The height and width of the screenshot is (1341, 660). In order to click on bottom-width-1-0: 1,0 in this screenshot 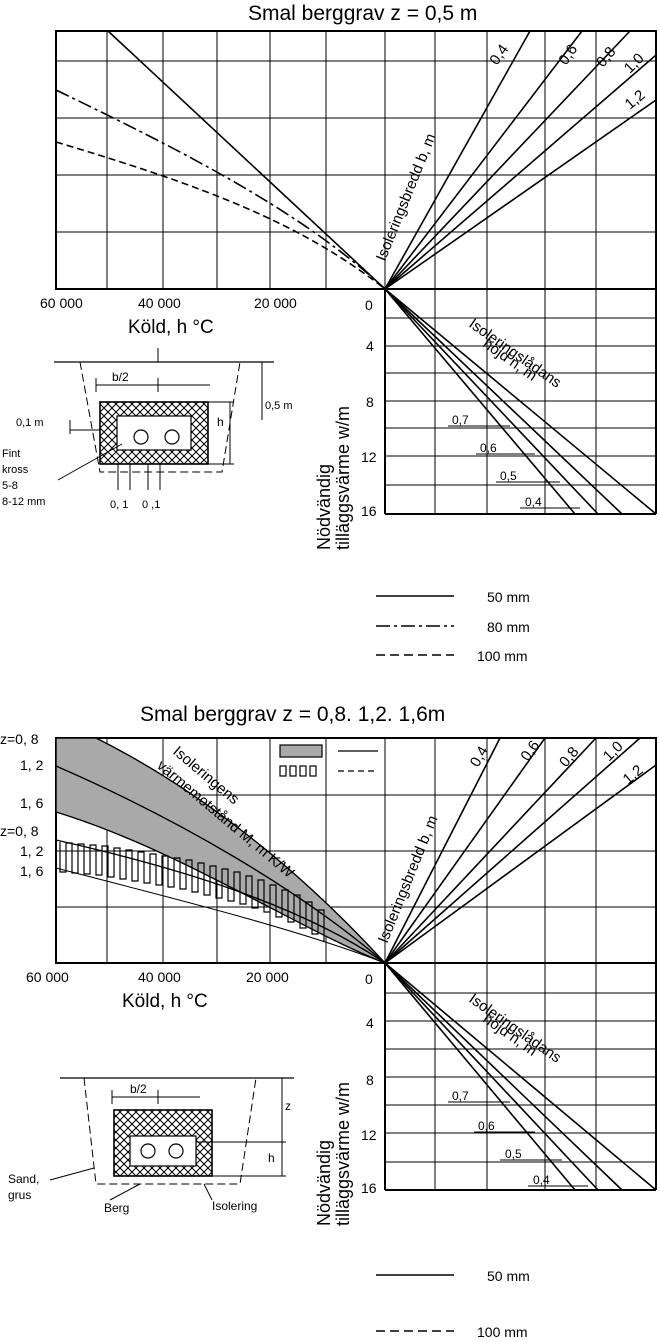, I will do `click(613, 751)`.